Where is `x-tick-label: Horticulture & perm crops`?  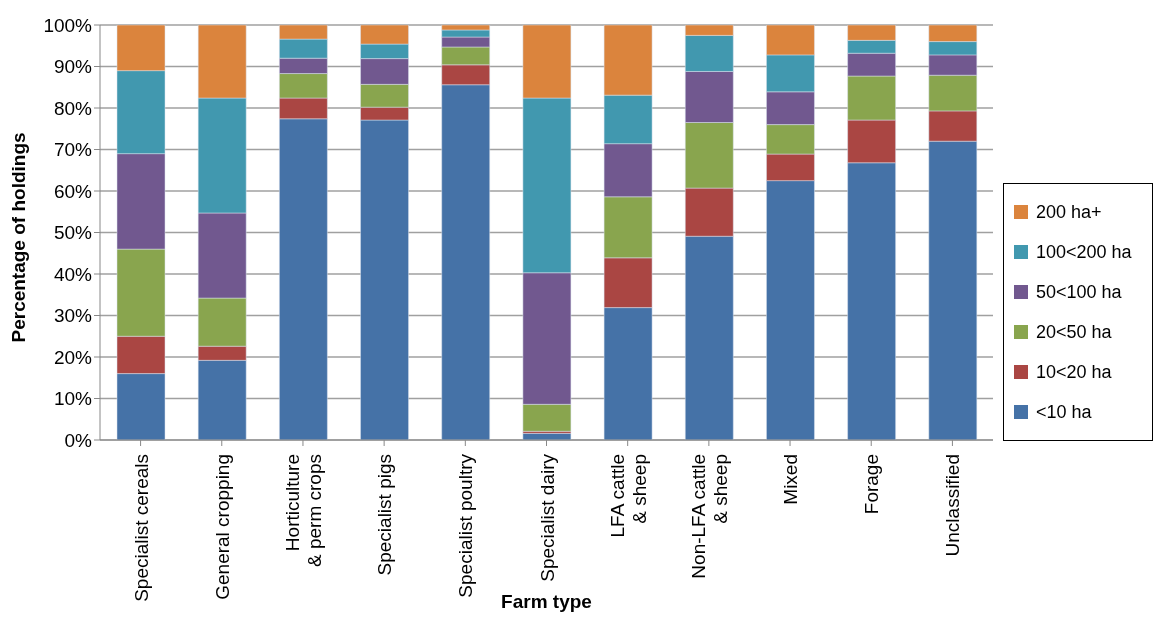
x-tick-label: Horticulture & perm crops is located at coordinates (303, 510).